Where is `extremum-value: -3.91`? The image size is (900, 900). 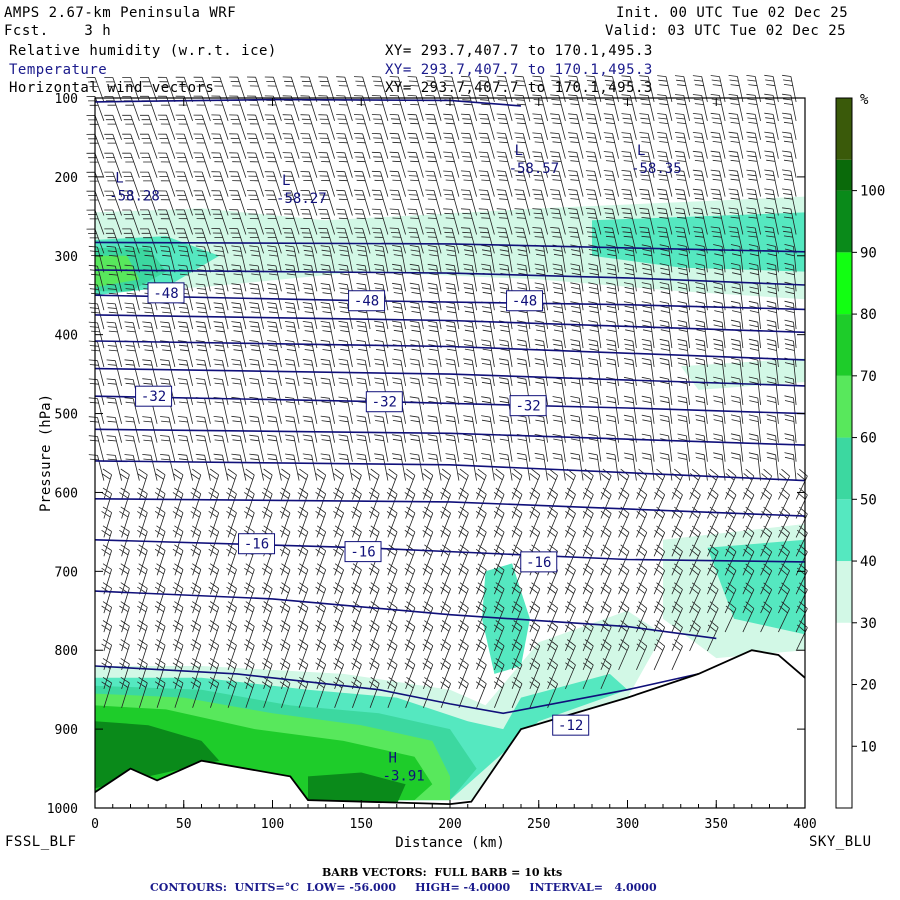
extremum-value: -3.91 is located at coordinates (404, 776).